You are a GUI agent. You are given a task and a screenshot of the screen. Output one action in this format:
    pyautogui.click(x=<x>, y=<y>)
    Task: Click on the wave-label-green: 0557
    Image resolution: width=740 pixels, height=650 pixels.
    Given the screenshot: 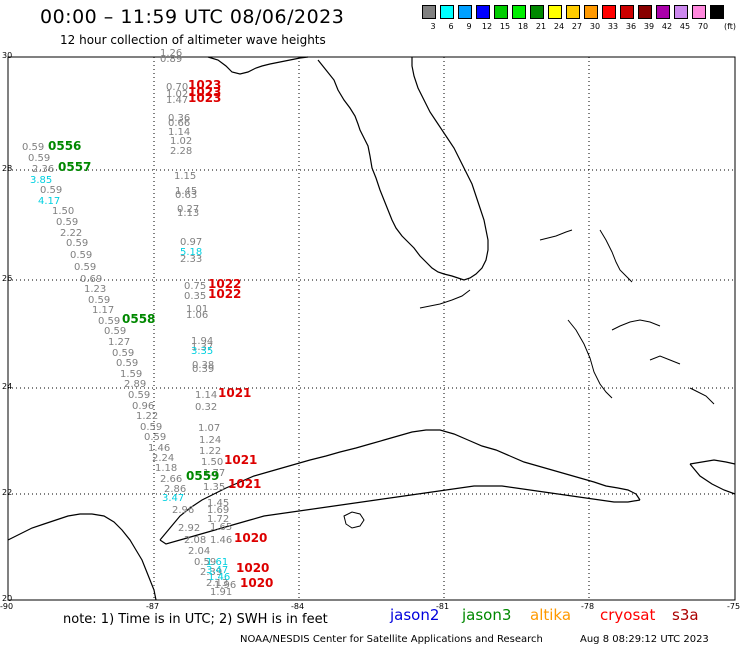 What is the action you would take?
    pyautogui.click(x=74, y=167)
    